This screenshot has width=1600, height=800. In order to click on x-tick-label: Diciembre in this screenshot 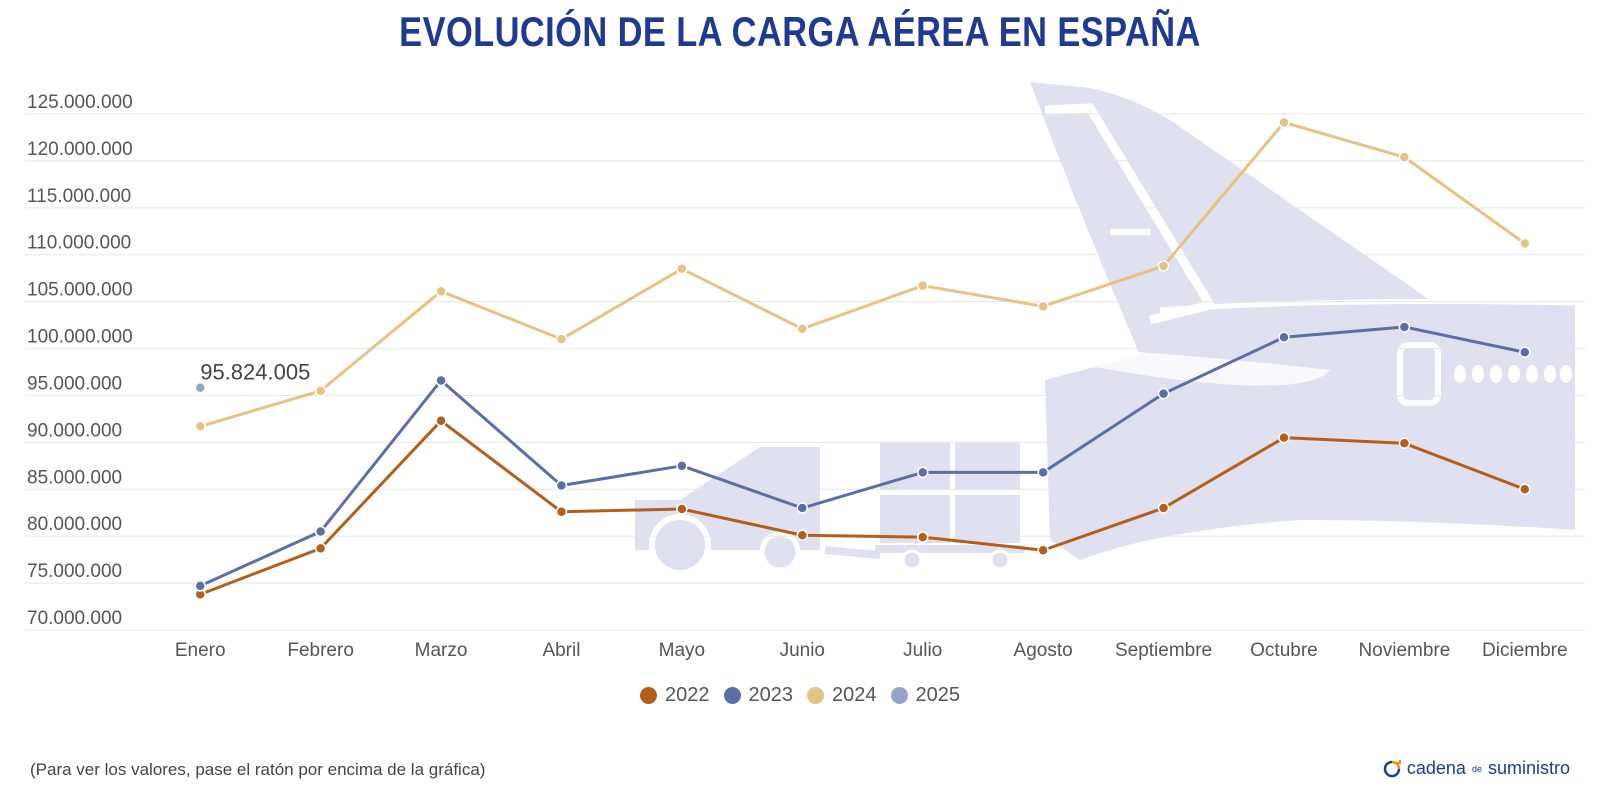, I will do `click(1525, 650)`.